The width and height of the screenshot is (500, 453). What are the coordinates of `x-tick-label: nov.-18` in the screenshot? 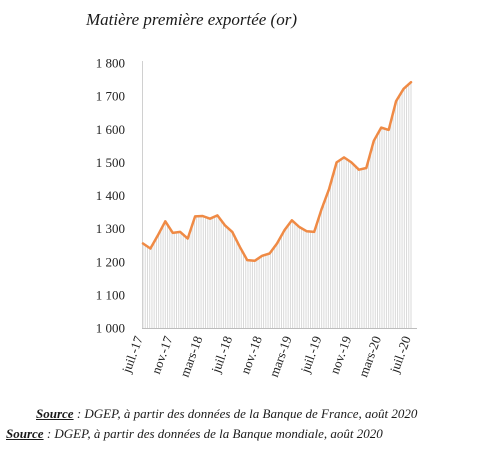 It's located at (251, 355).